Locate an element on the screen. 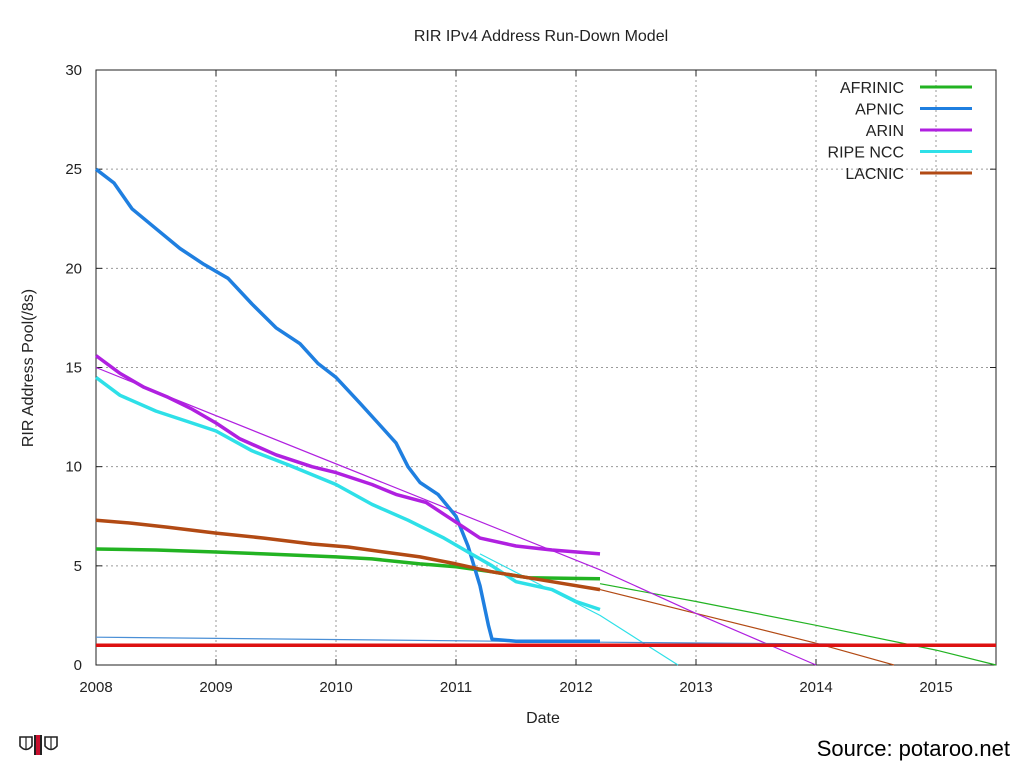  y-tick-label: 30 is located at coordinates (73, 70).